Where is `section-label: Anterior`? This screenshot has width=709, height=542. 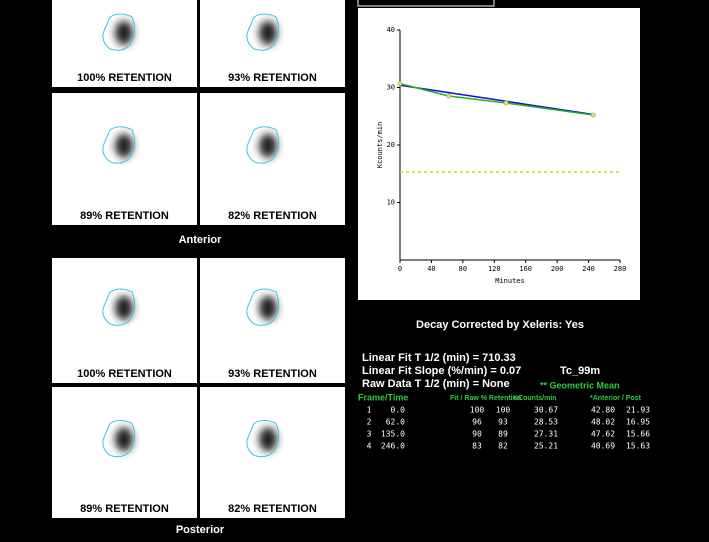 section-label: Anterior is located at coordinates (201, 240).